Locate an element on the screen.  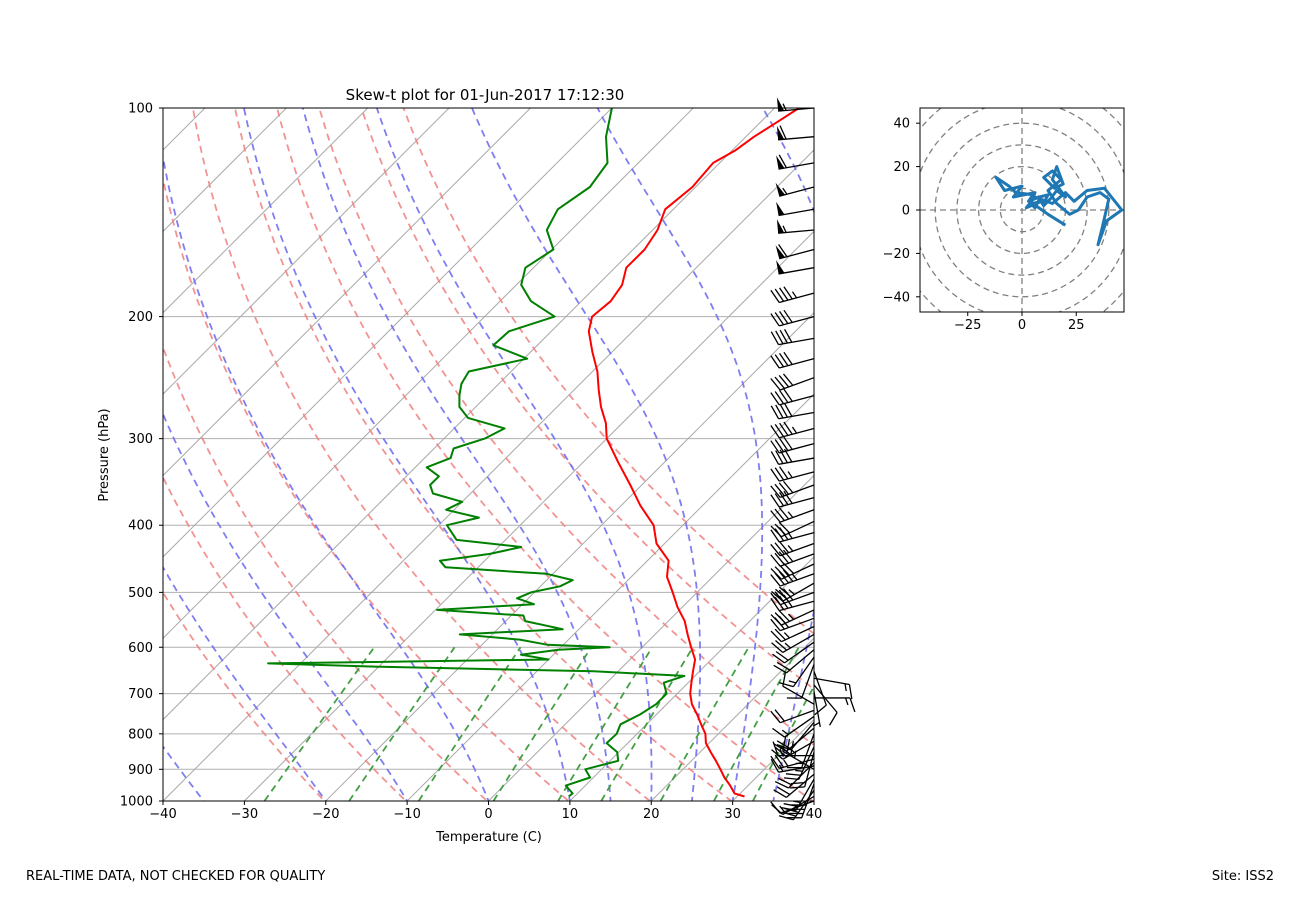
temperature-trace is located at coordinates (693, 453).